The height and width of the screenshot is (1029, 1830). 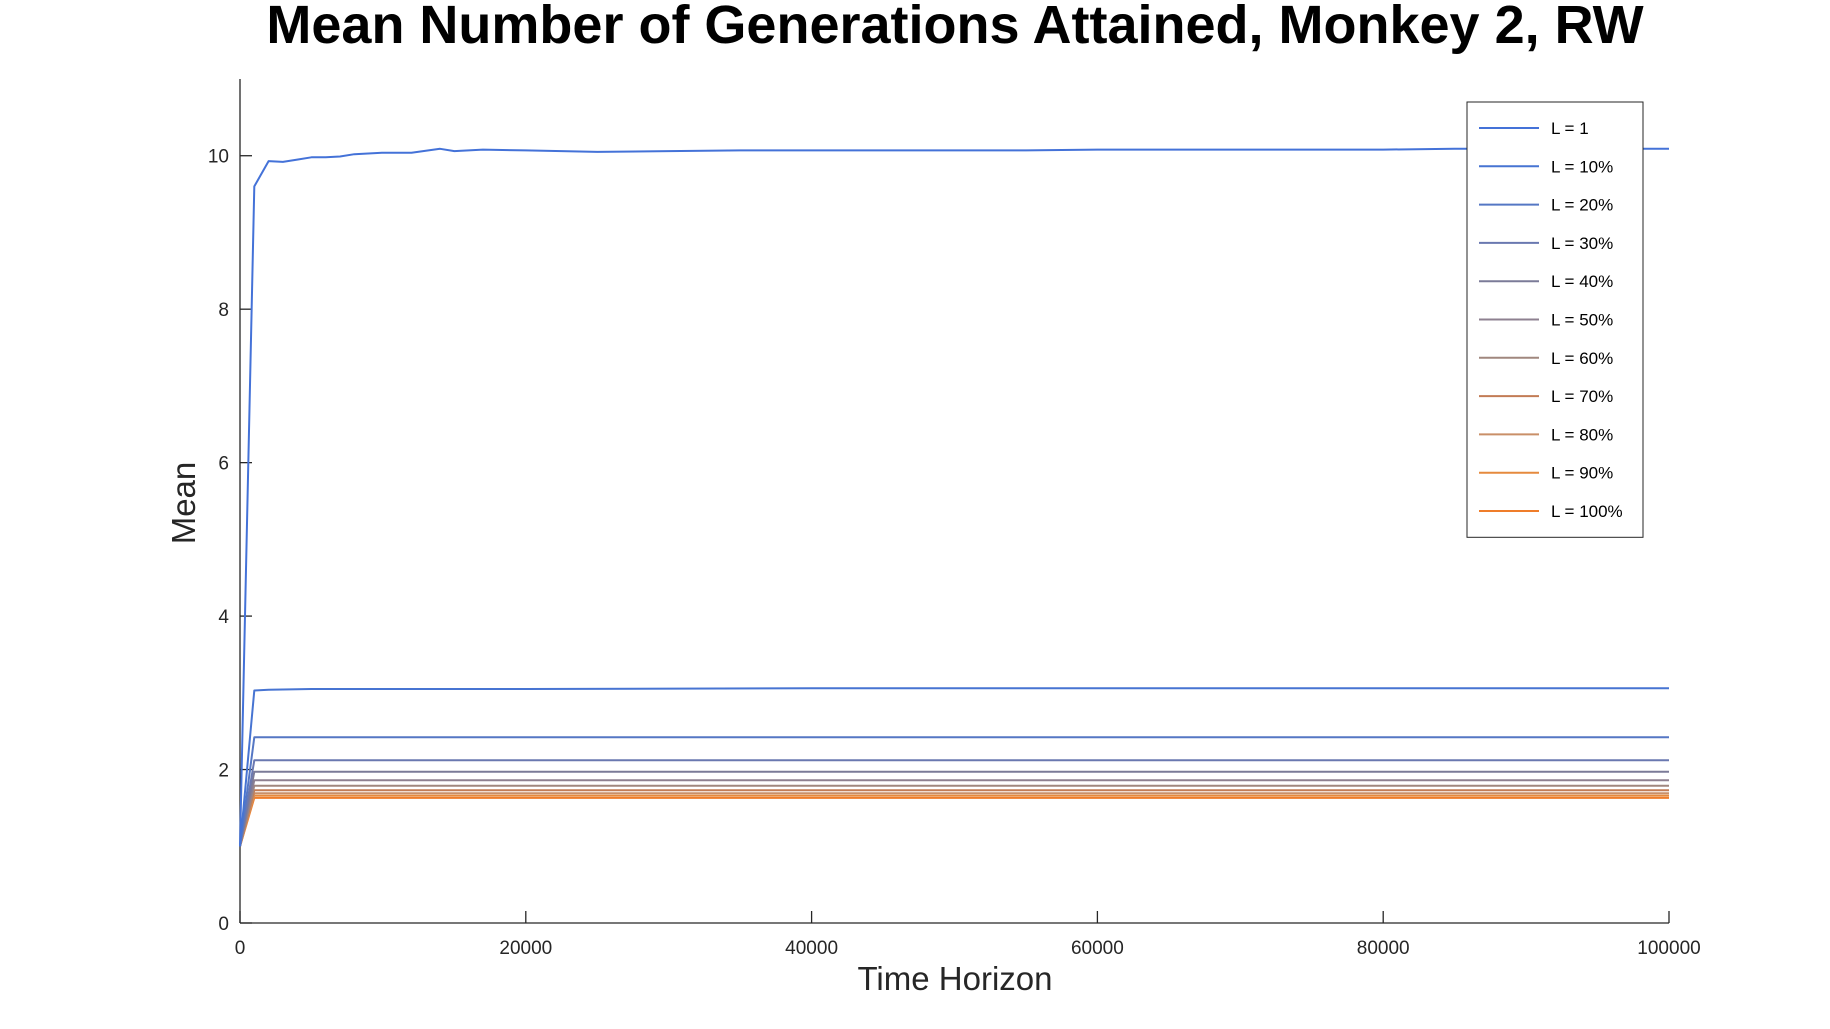 I want to click on y-axis-label: Mean, so click(x=183, y=503).